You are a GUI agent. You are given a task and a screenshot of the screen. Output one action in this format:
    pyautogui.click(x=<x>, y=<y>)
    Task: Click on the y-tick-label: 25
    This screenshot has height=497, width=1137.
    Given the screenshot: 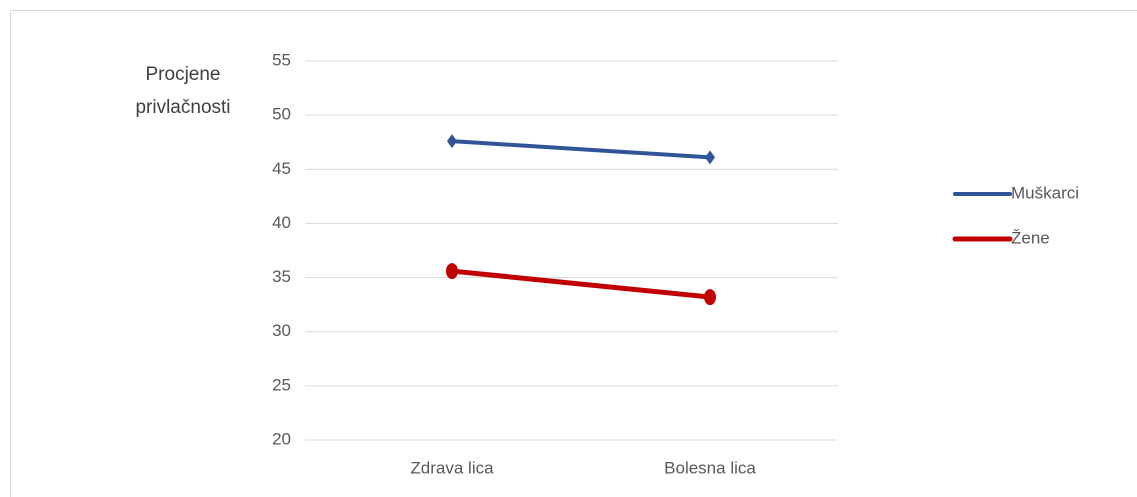 What is the action you would take?
    pyautogui.click(x=281, y=384)
    